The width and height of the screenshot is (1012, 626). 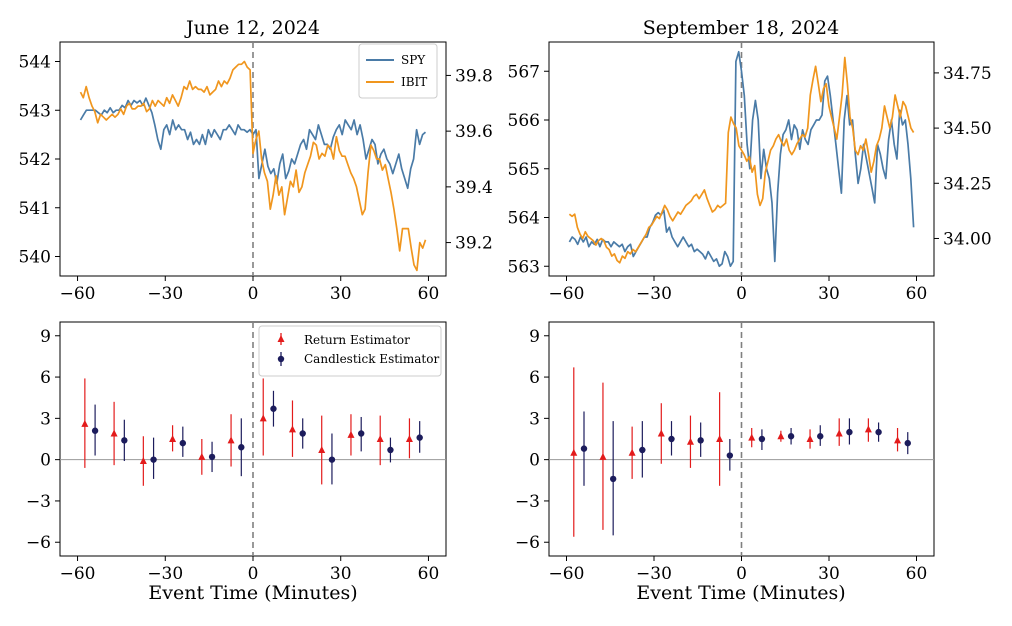 I want to click on y-left-tick-label: 542, so click(x=35, y=160).